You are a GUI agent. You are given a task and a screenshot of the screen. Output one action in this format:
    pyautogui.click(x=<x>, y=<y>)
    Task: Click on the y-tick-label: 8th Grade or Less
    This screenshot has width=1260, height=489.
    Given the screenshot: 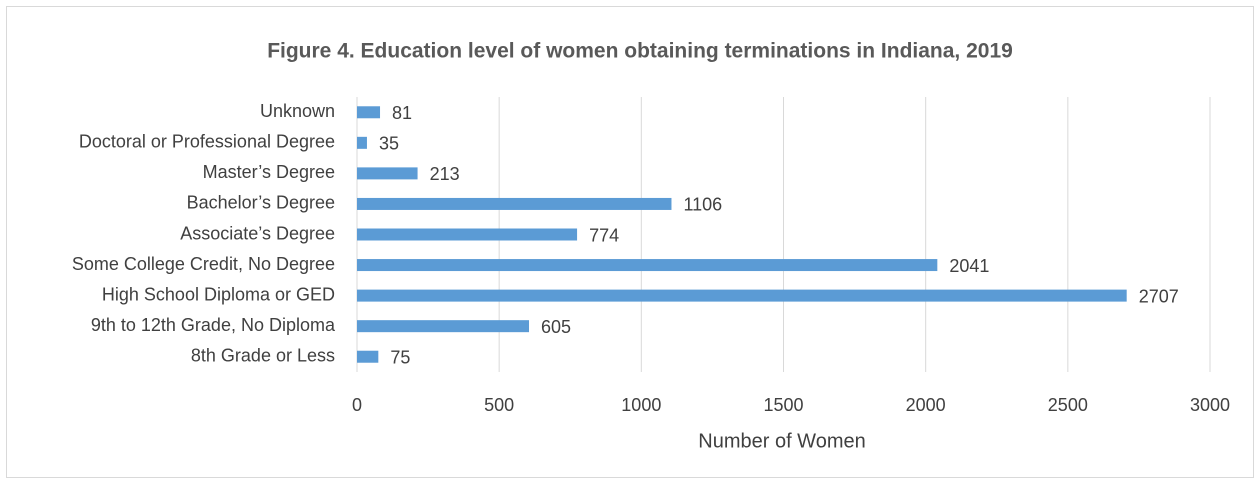 What is the action you would take?
    pyautogui.click(x=263, y=355)
    